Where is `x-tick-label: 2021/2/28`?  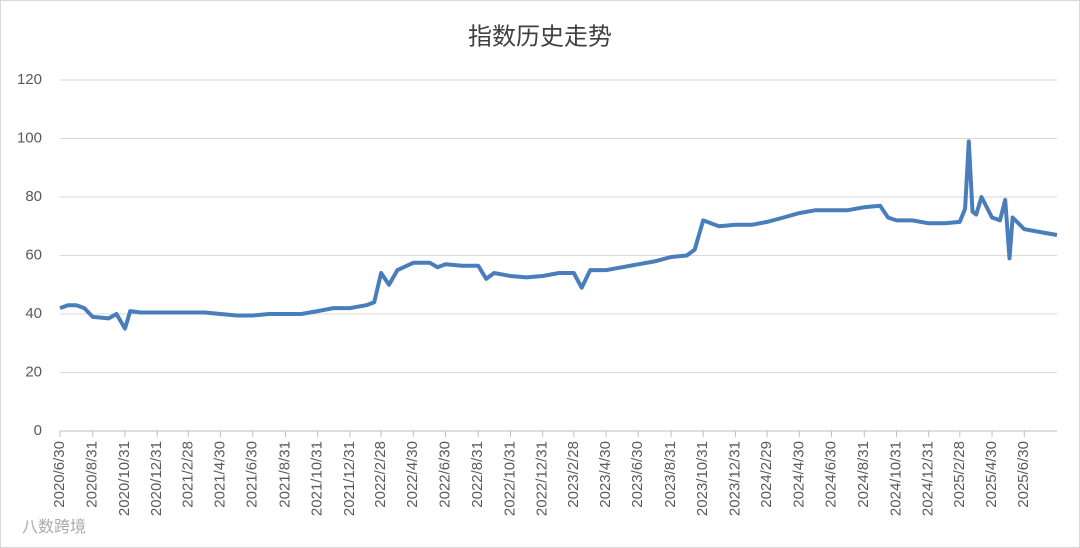 x-tick-label: 2021/2/28 is located at coordinates (187, 474).